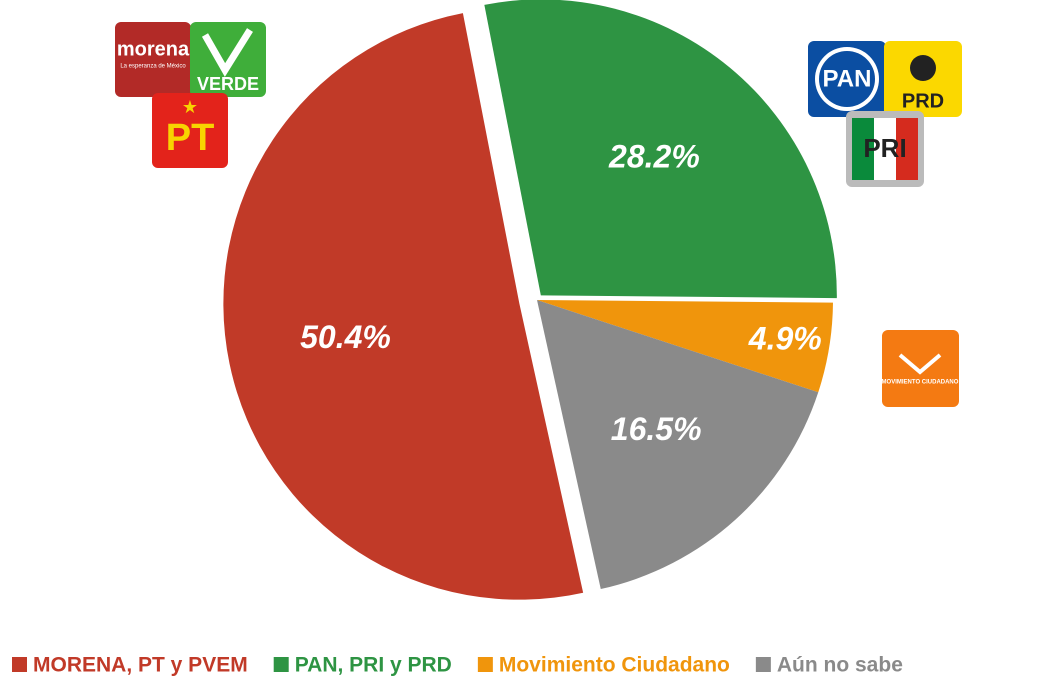 The width and height of the screenshot is (1061, 681). Describe the element at coordinates (923, 79) in the screenshot. I see `logo-prd: PRD` at that location.